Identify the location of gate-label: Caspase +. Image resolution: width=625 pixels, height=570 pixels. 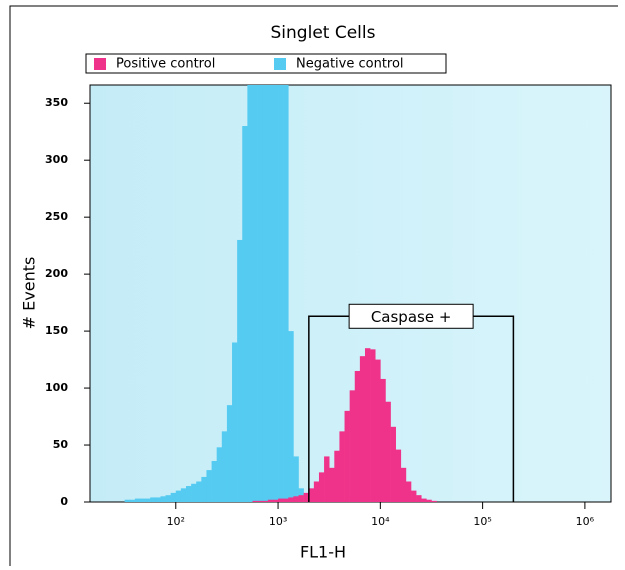
(411, 317).